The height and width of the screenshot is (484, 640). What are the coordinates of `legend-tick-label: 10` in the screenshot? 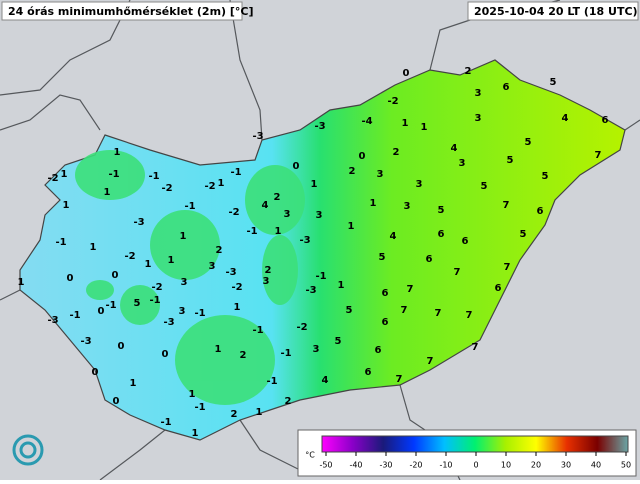 It's located at (506, 465).